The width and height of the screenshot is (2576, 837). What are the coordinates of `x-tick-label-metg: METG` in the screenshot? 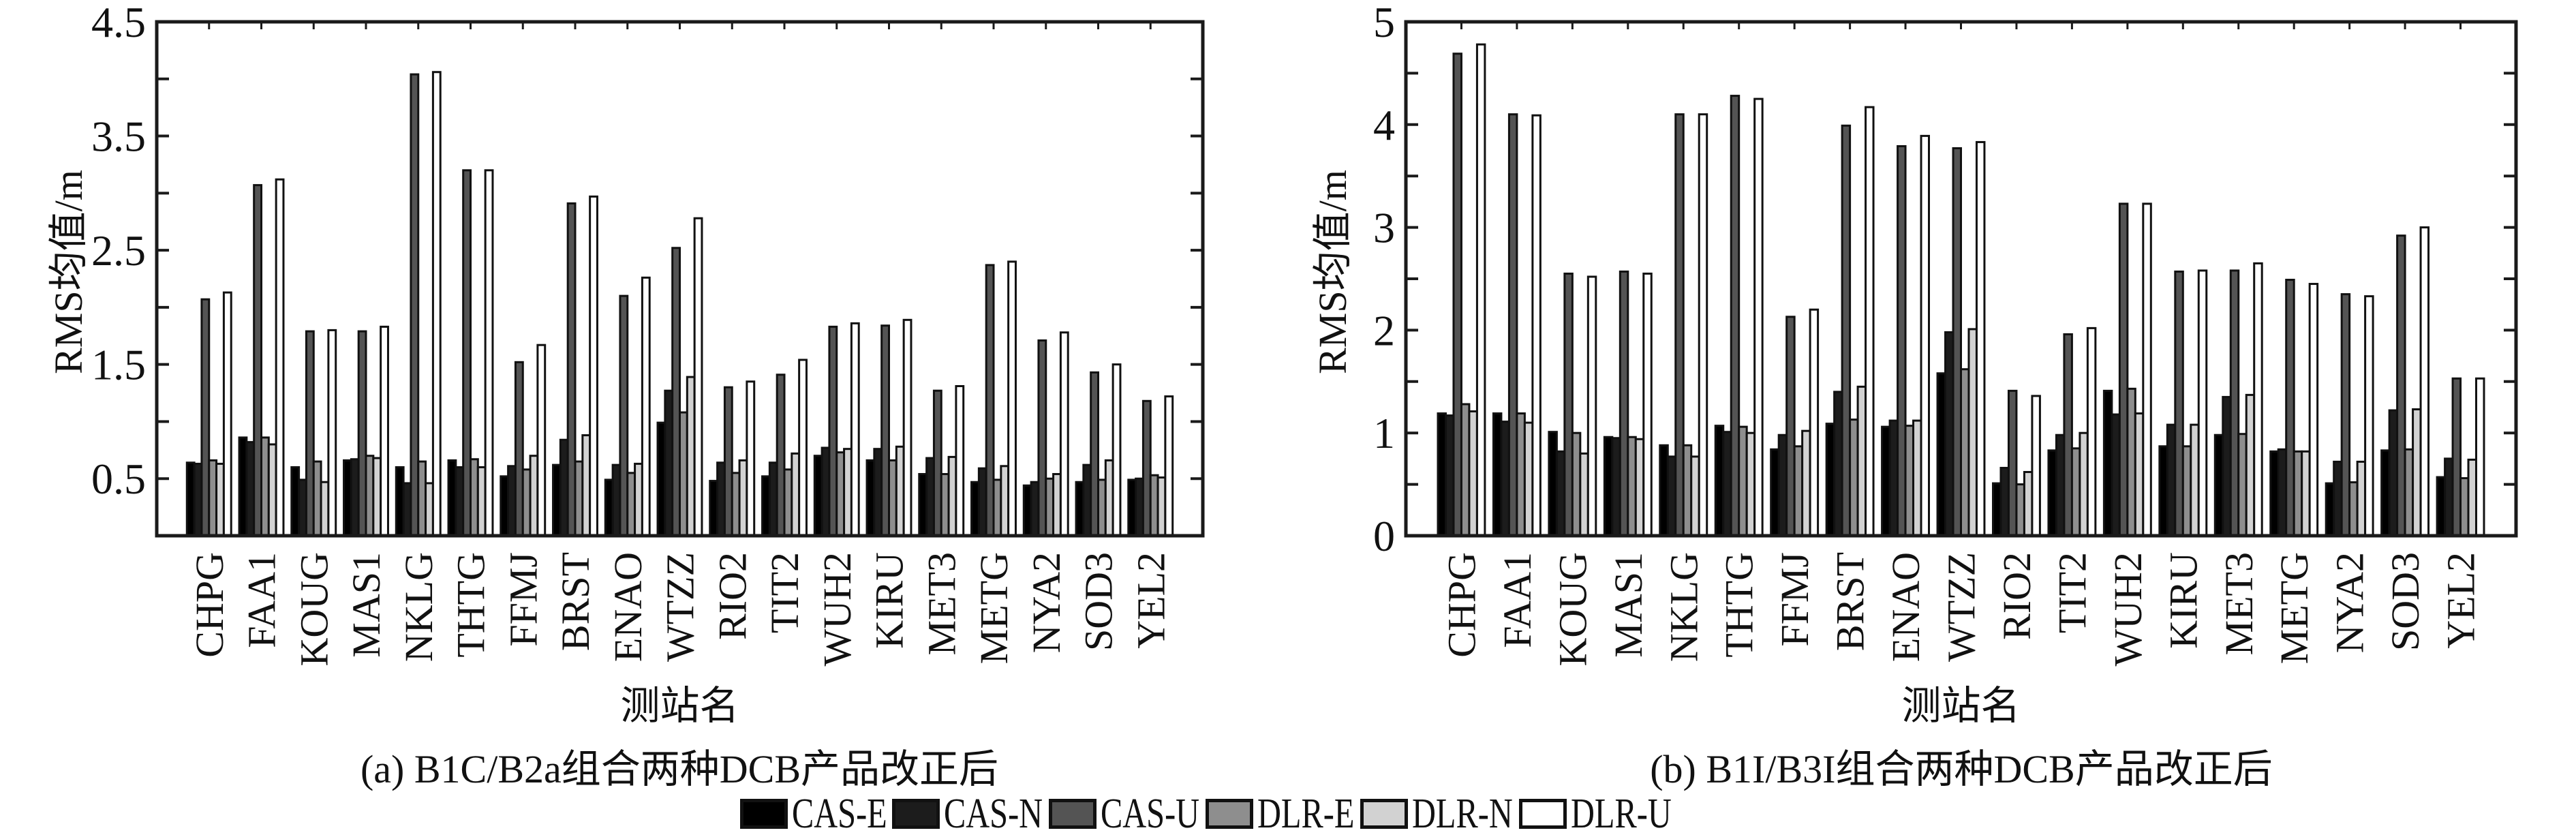 It's located at (994, 608).